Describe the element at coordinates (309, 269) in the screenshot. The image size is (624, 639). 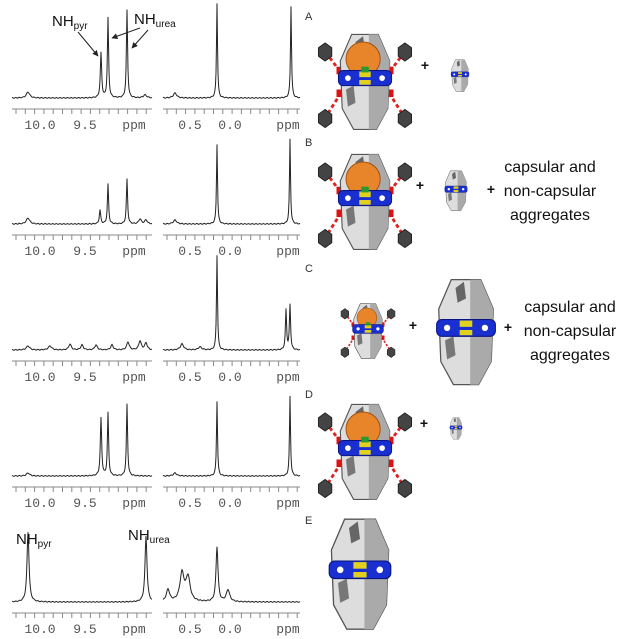
I see `panel-label: C` at that location.